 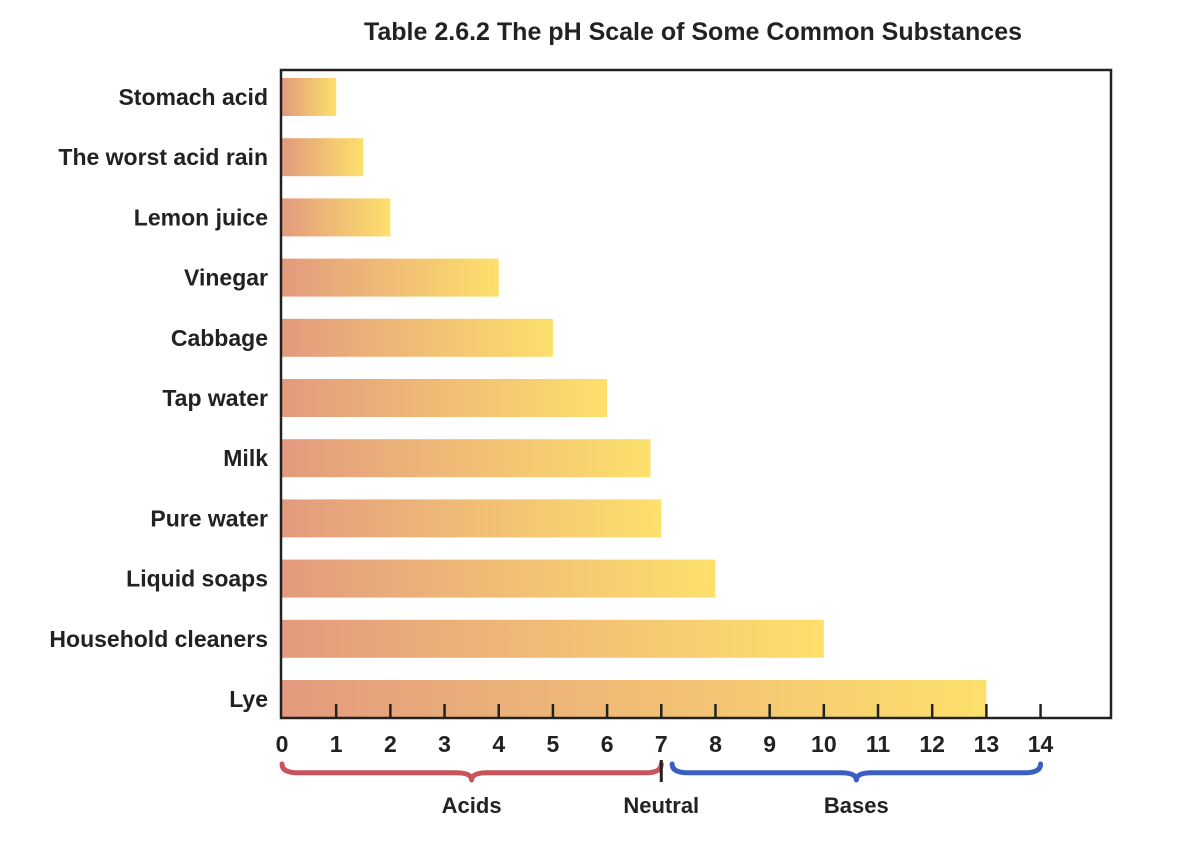 I want to click on tick-label-5: 5, so click(x=553, y=744).